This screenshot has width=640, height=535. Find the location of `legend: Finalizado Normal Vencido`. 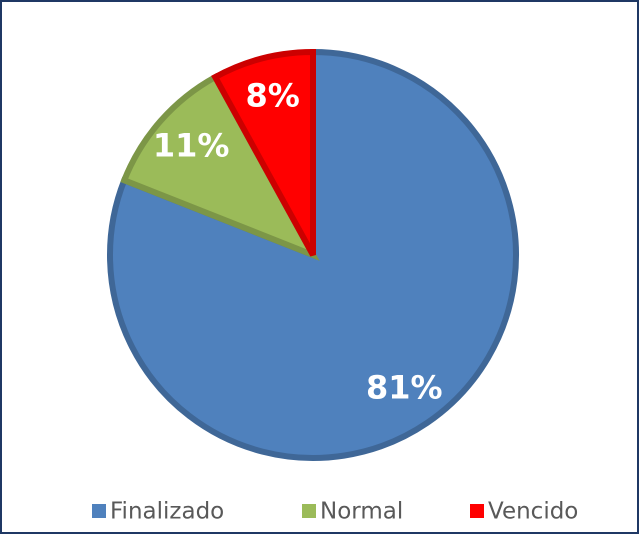

legend: Finalizado Normal Vencido is located at coordinates (335, 512).